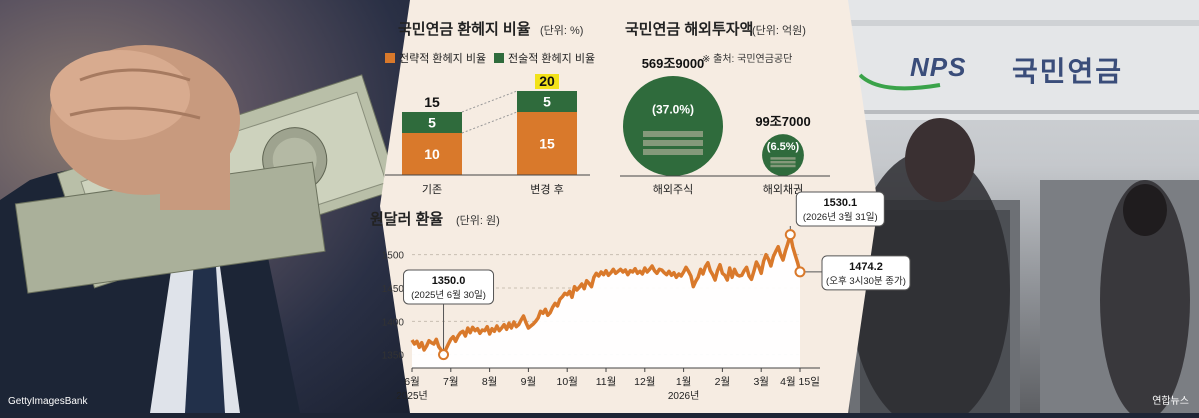  I want to click on fx-chart-title: 원달러 환율, so click(406, 219).